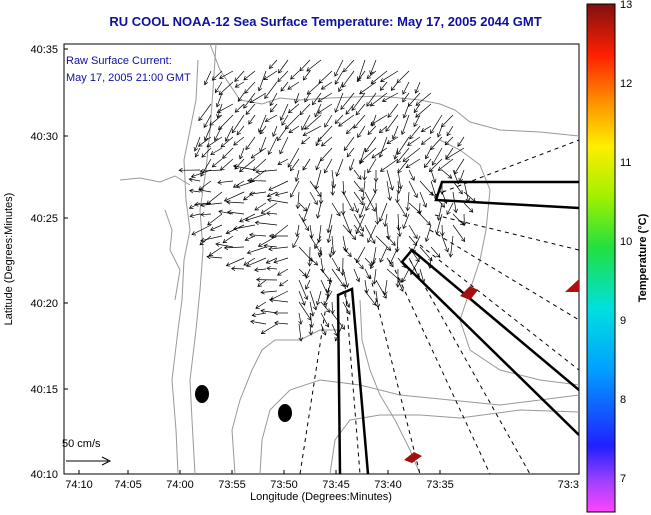  I want to click on colorbar-tick-label: 9, so click(623, 321).